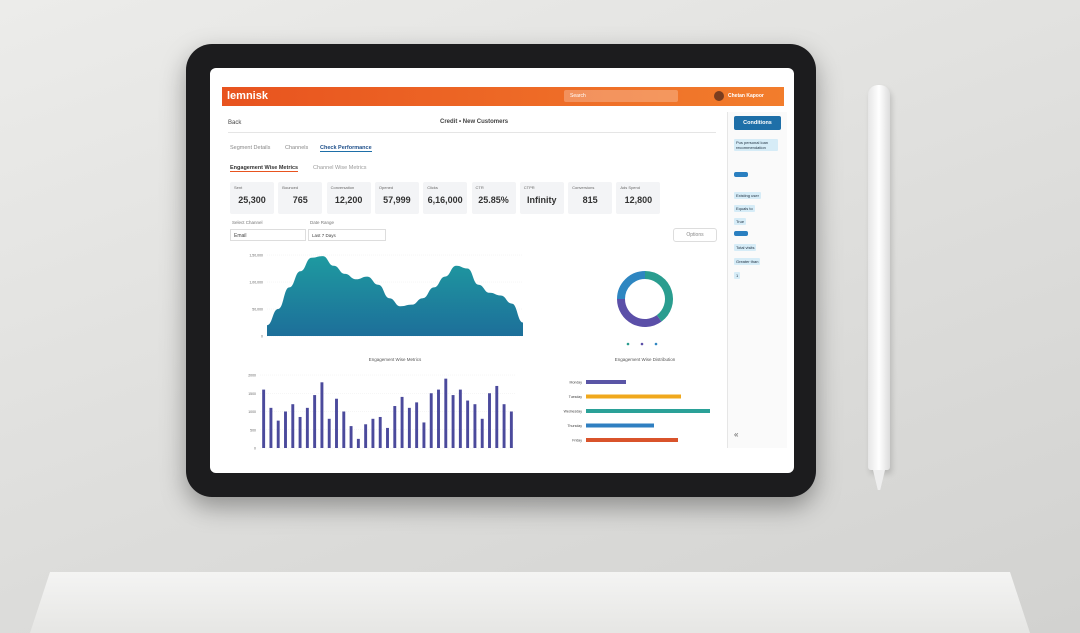 This screenshot has height=633, width=1080. Describe the element at coordinates (740, 221) in the screenshot. I see `condition-item: True` at that location.